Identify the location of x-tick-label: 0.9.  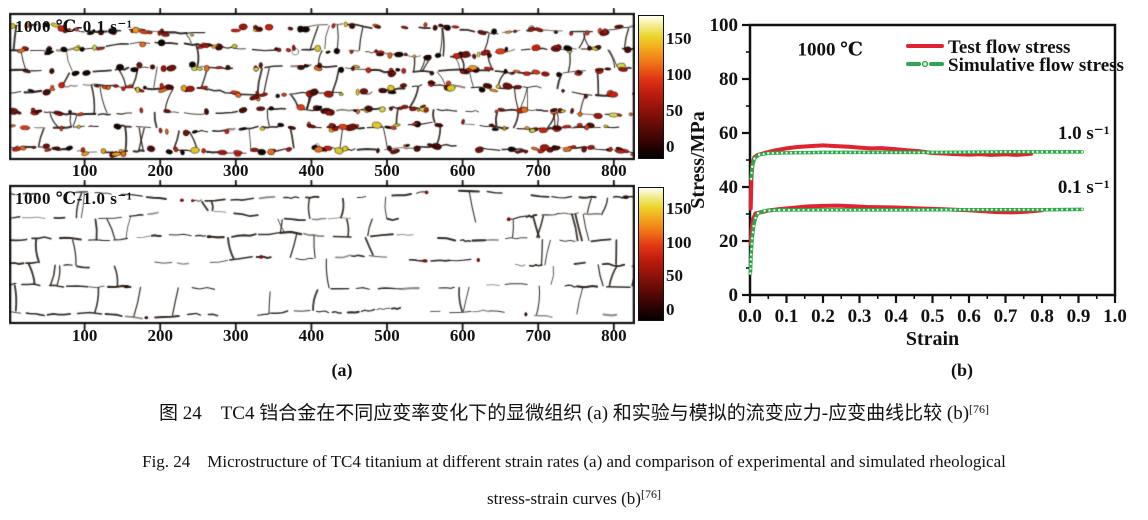
(1079, 316).